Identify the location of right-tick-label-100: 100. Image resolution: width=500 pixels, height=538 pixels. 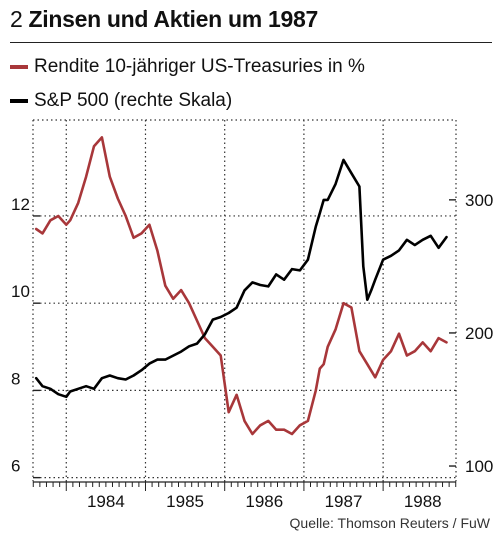
(479, 466).